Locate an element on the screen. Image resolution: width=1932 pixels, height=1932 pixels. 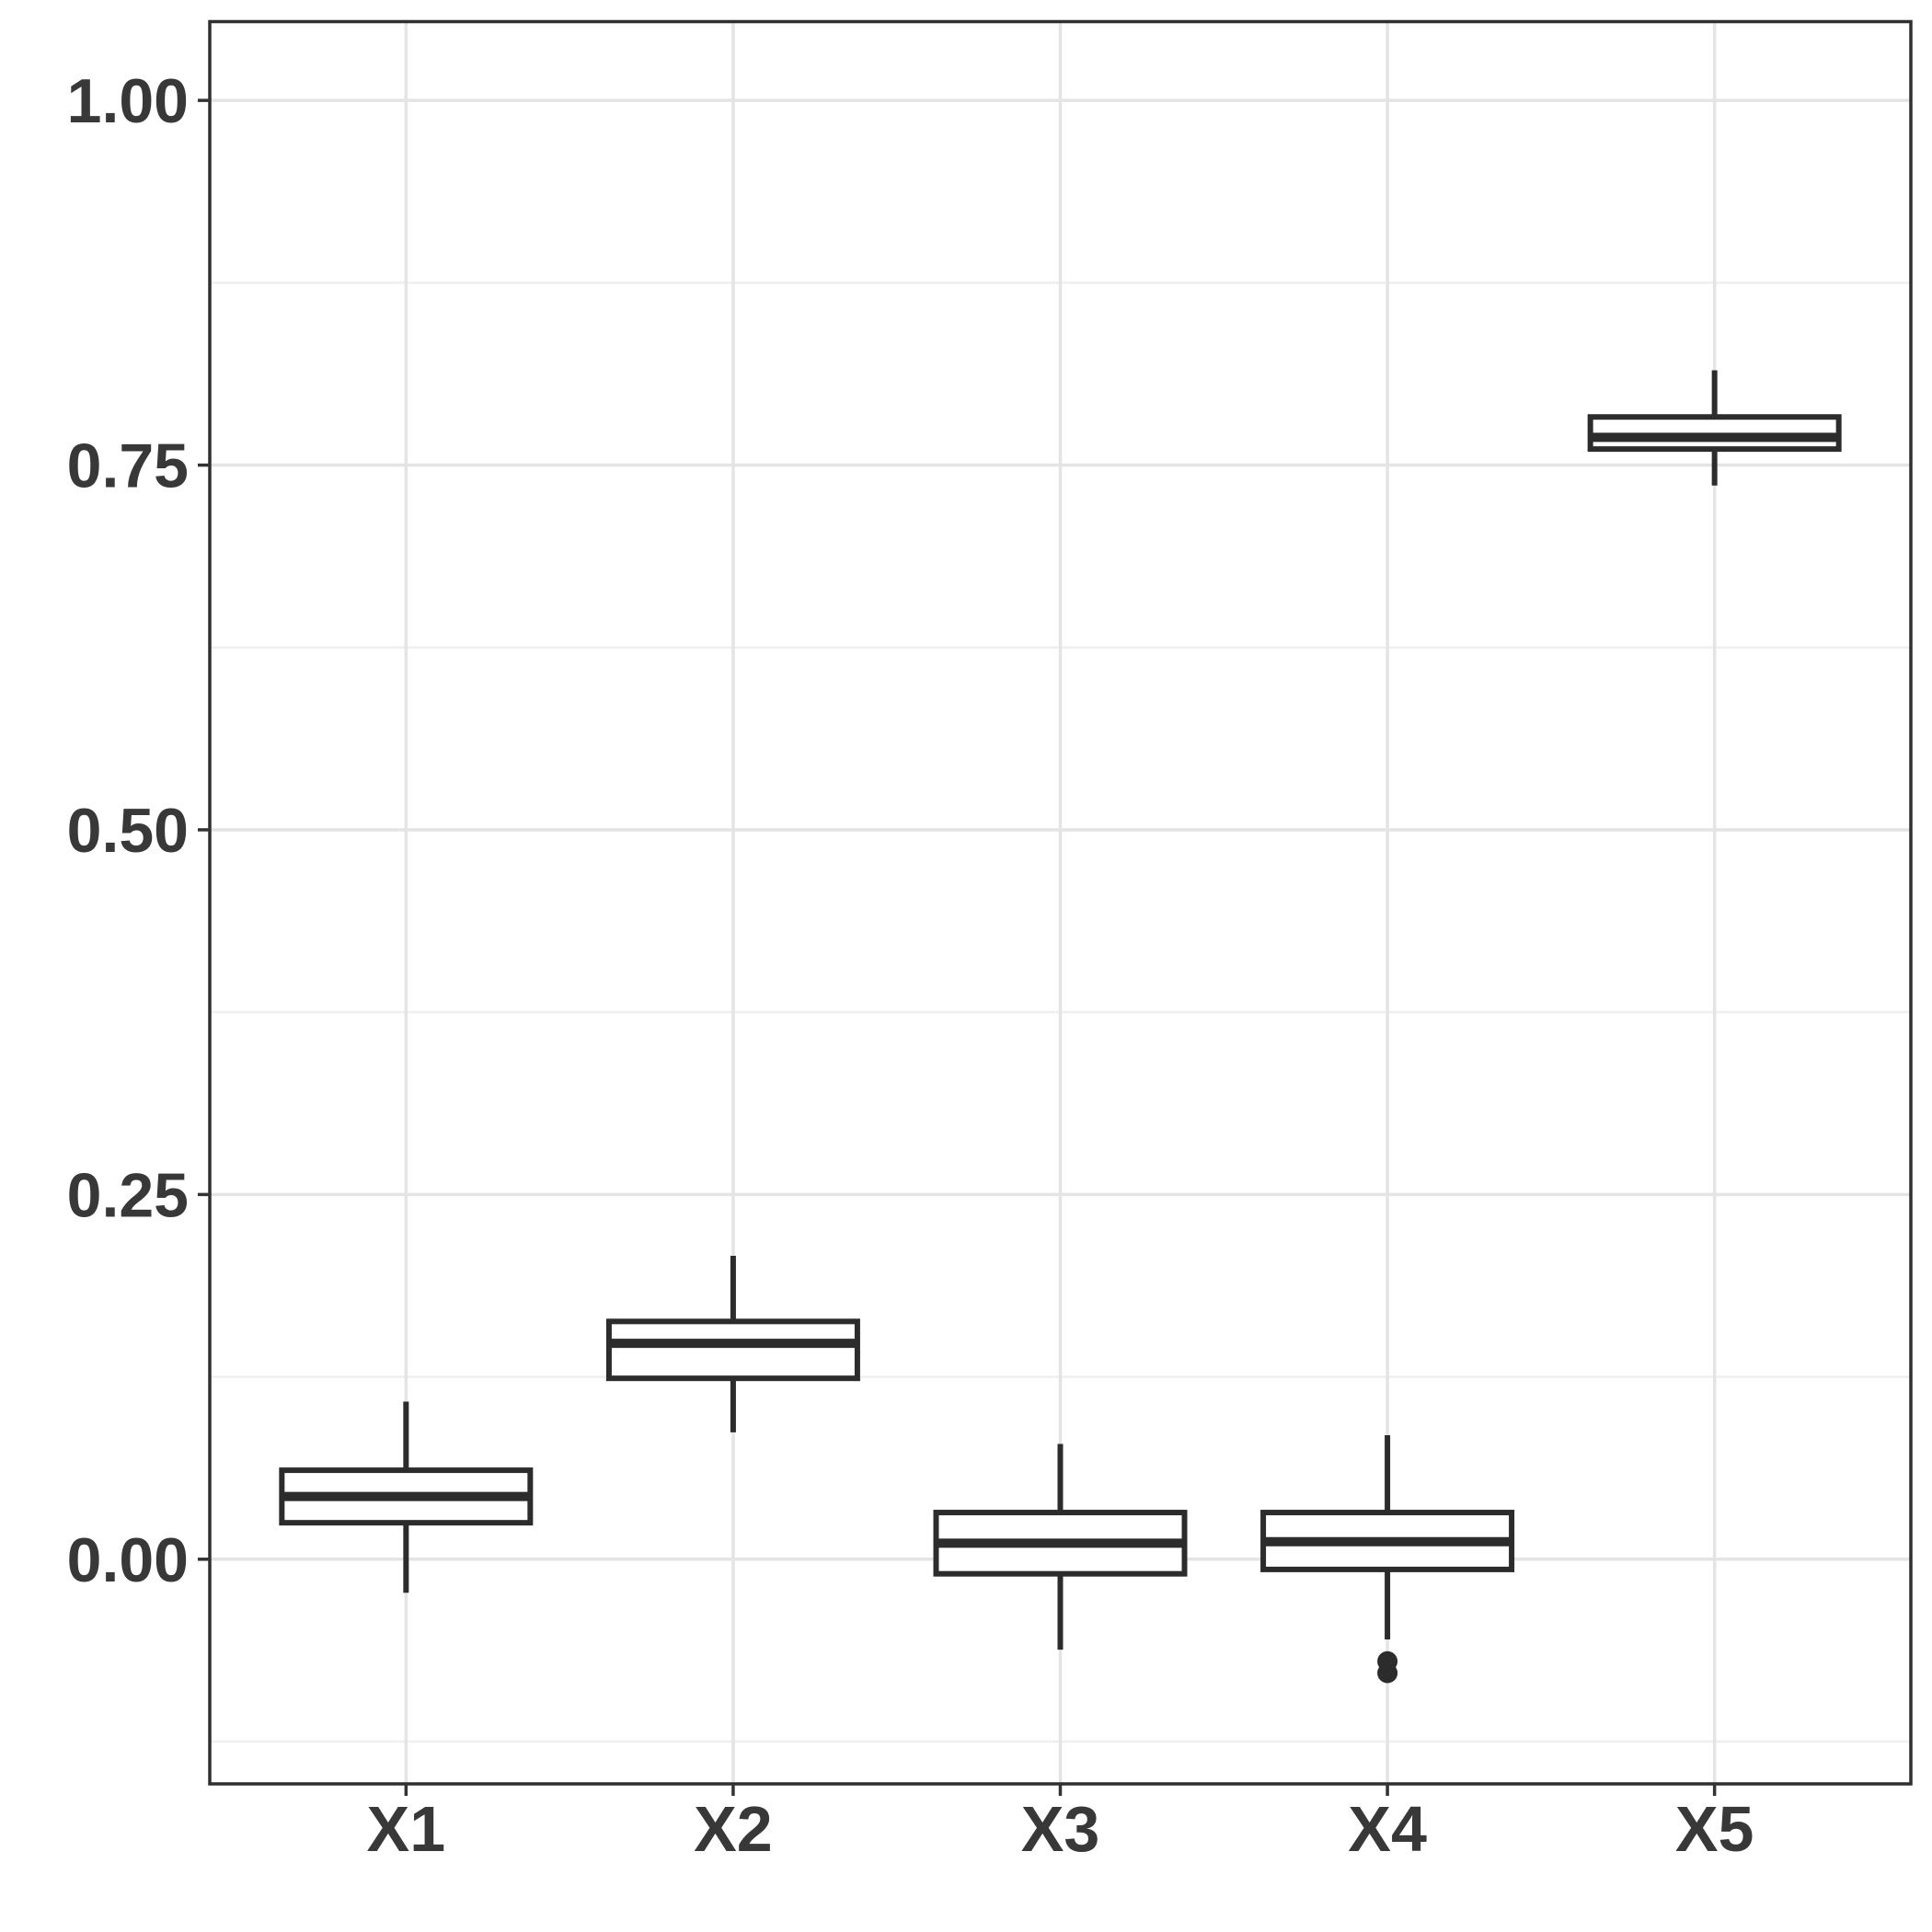
x-tick-label: X3 is located at coordinates (1060, 1829).